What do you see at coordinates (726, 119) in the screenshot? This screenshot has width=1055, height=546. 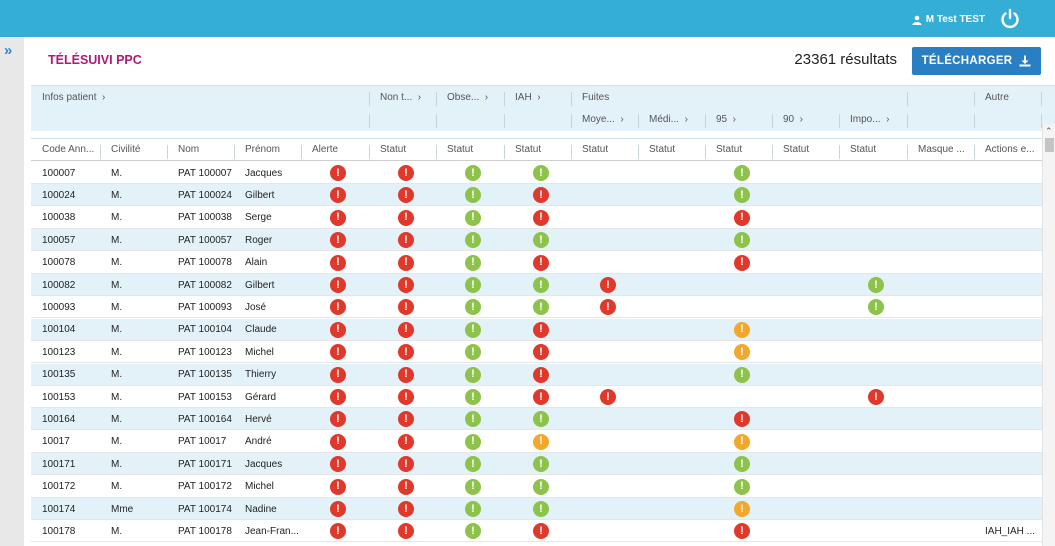 I see `subgroup-95: 95 ›` at bounding box center [726, 119].